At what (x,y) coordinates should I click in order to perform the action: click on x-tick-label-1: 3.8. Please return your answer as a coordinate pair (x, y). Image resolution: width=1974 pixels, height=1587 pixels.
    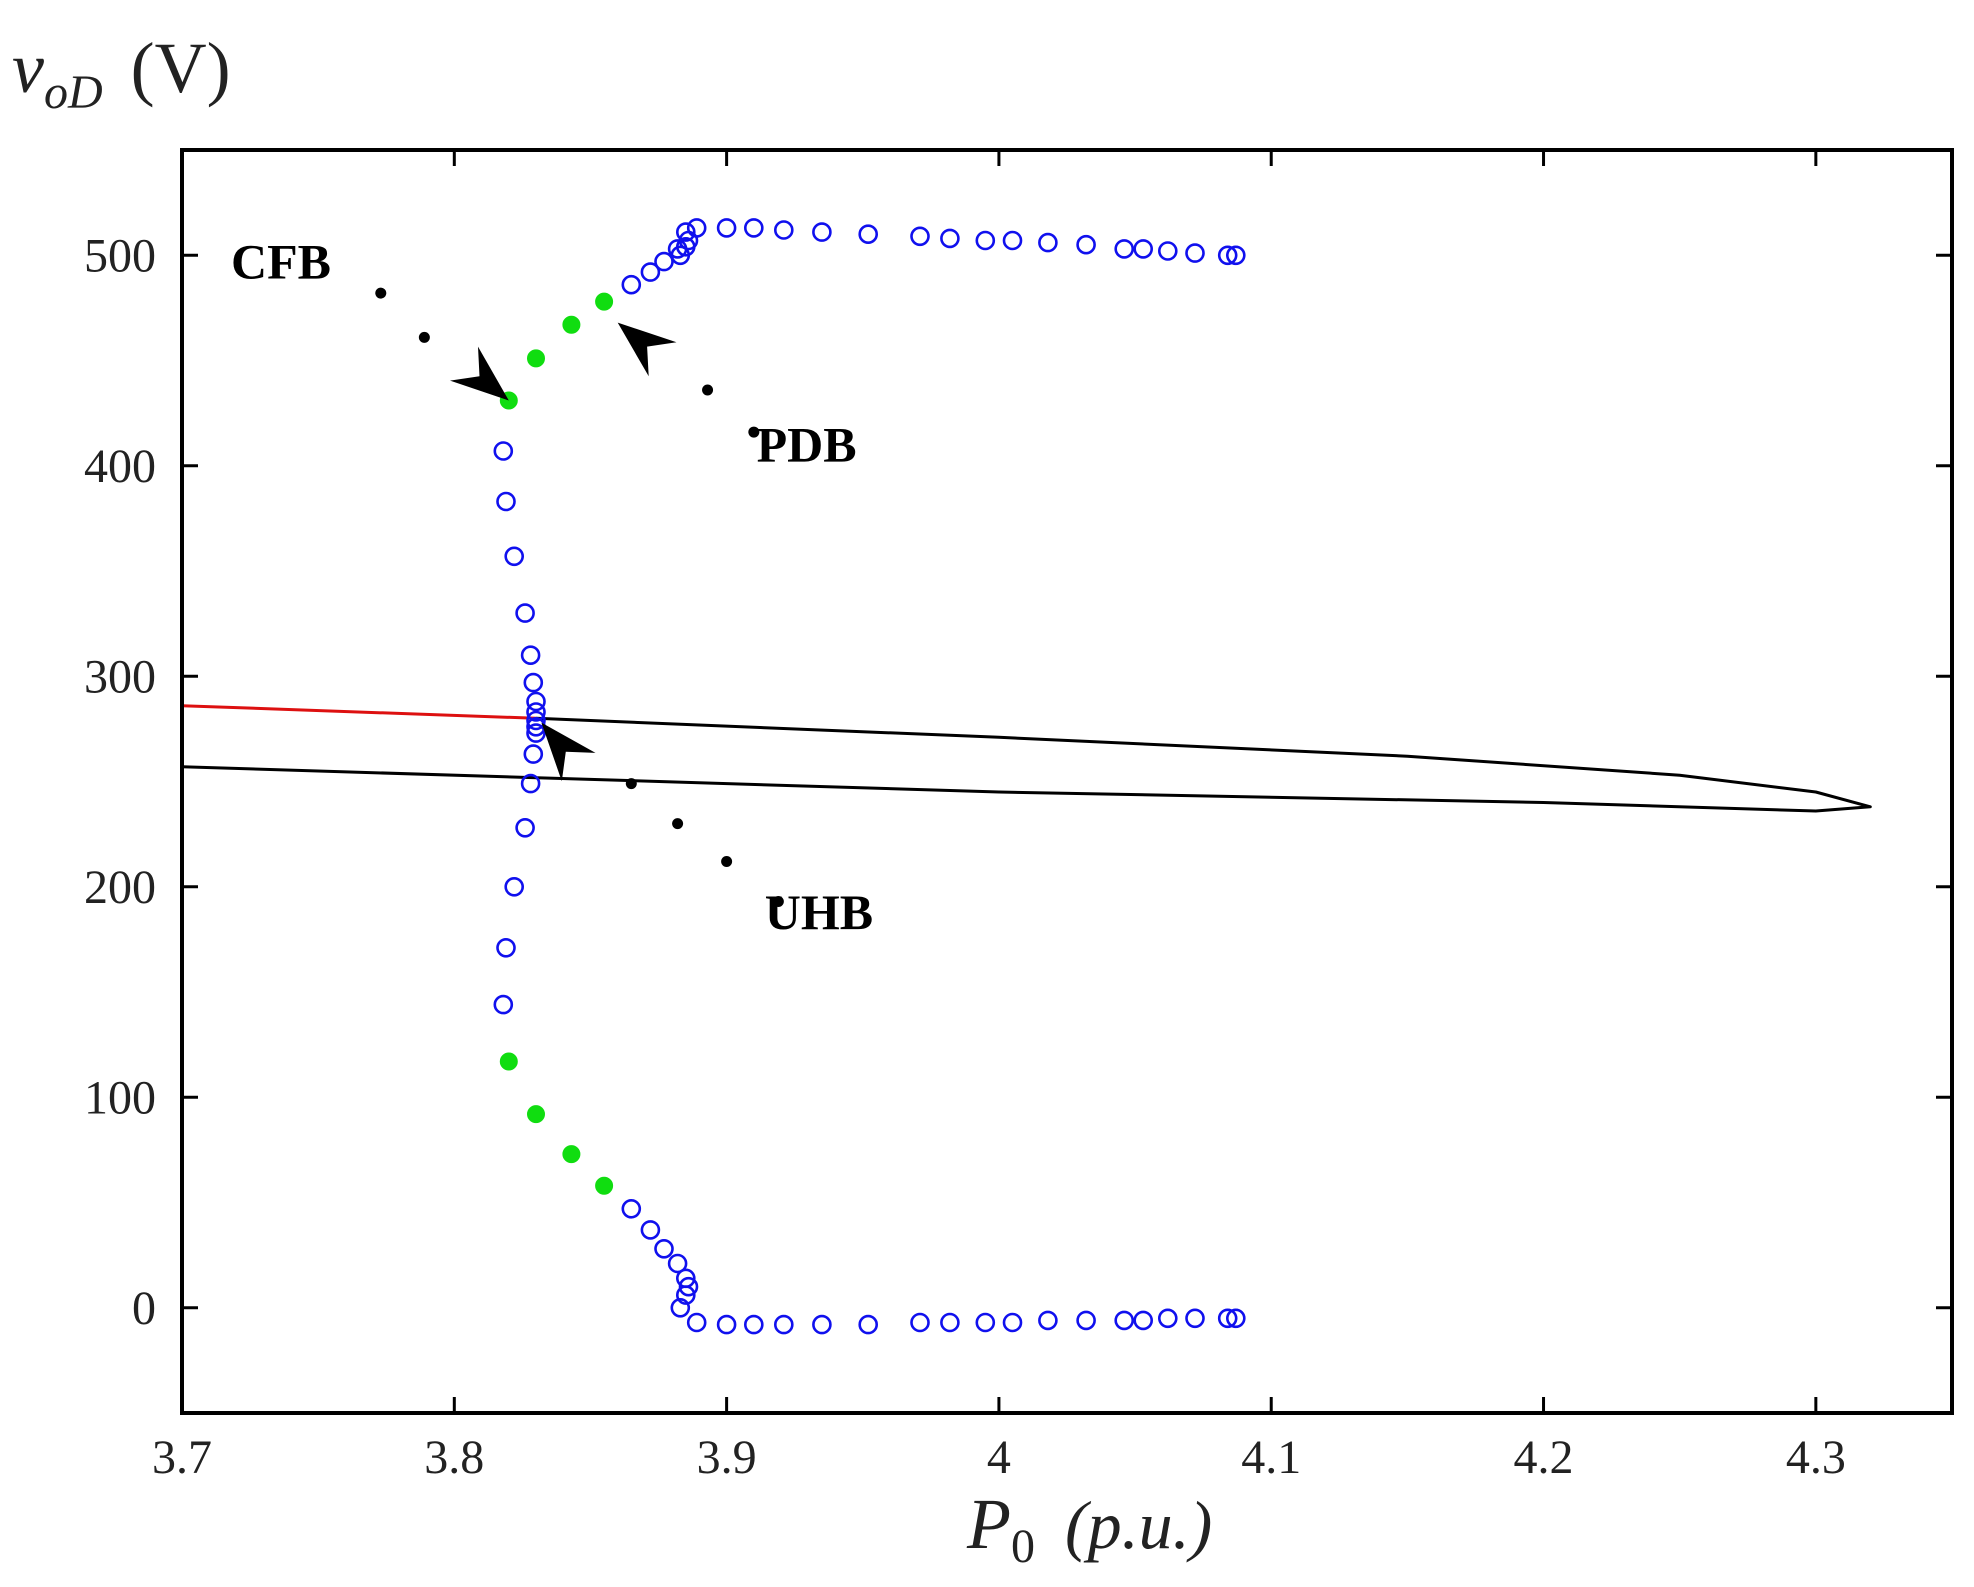
    Looking at the image, I should click on (454, 1457).